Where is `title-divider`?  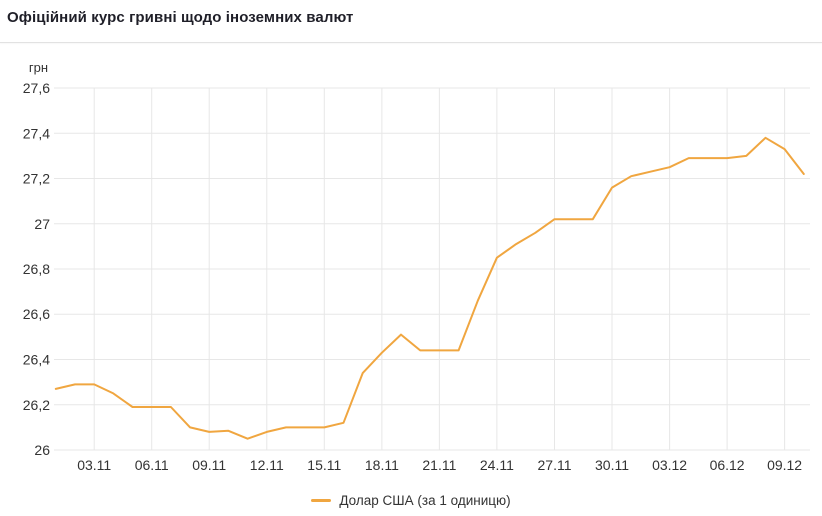
title-divider is located at coordinates (411, 42).